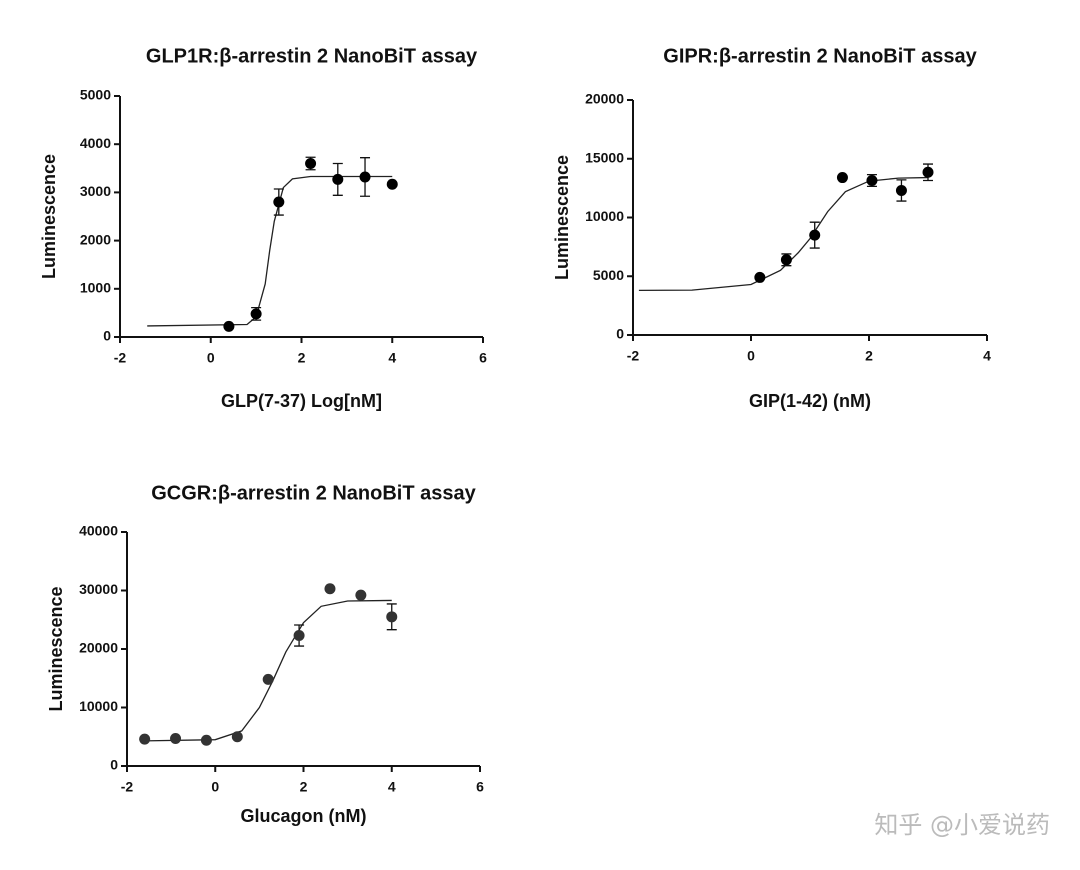 Image resolution: width=1080 pixels, height=870 pixels. What do you see at coordinates (312, 56) in the screenshot?
I see `chart-title: GLP1R:β-arrestin 2 NanoBiT assay` at bounding box center [312, 56].